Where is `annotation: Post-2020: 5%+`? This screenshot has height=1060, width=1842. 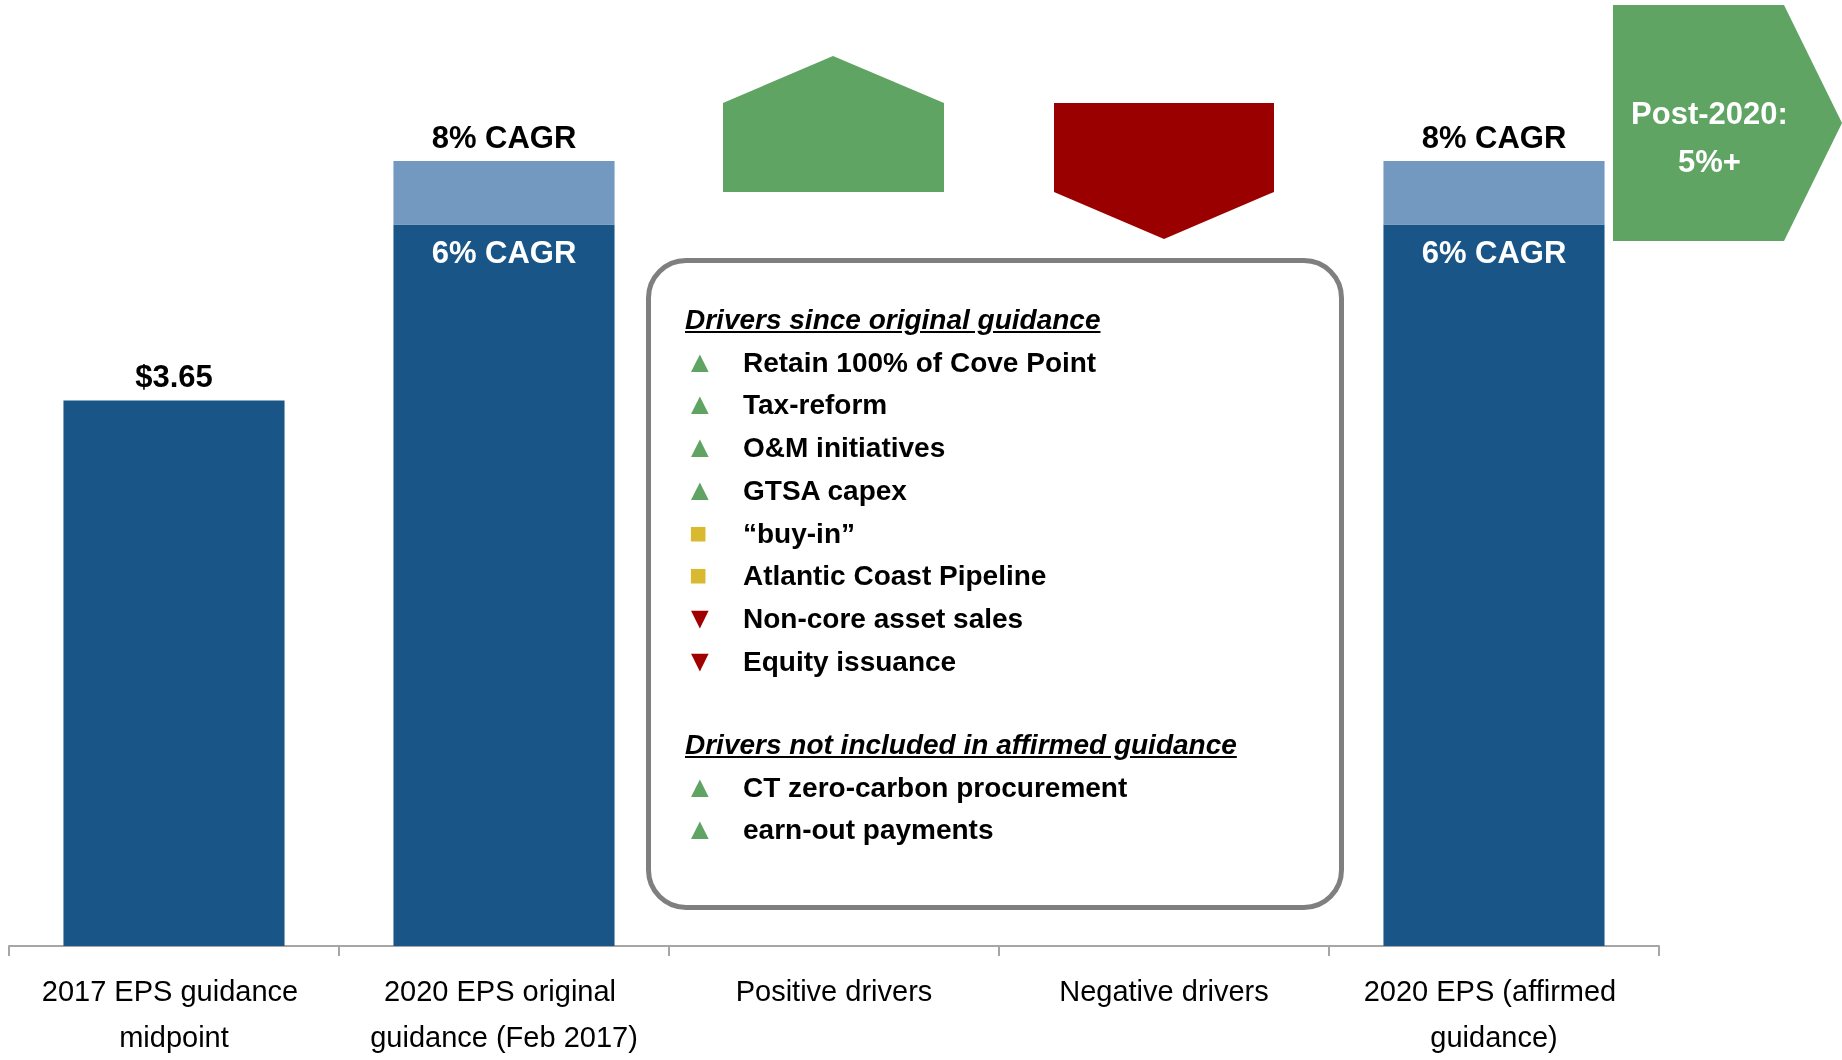 annotation: Post-2020: 5%+ is located at coordinates (1709, 138).